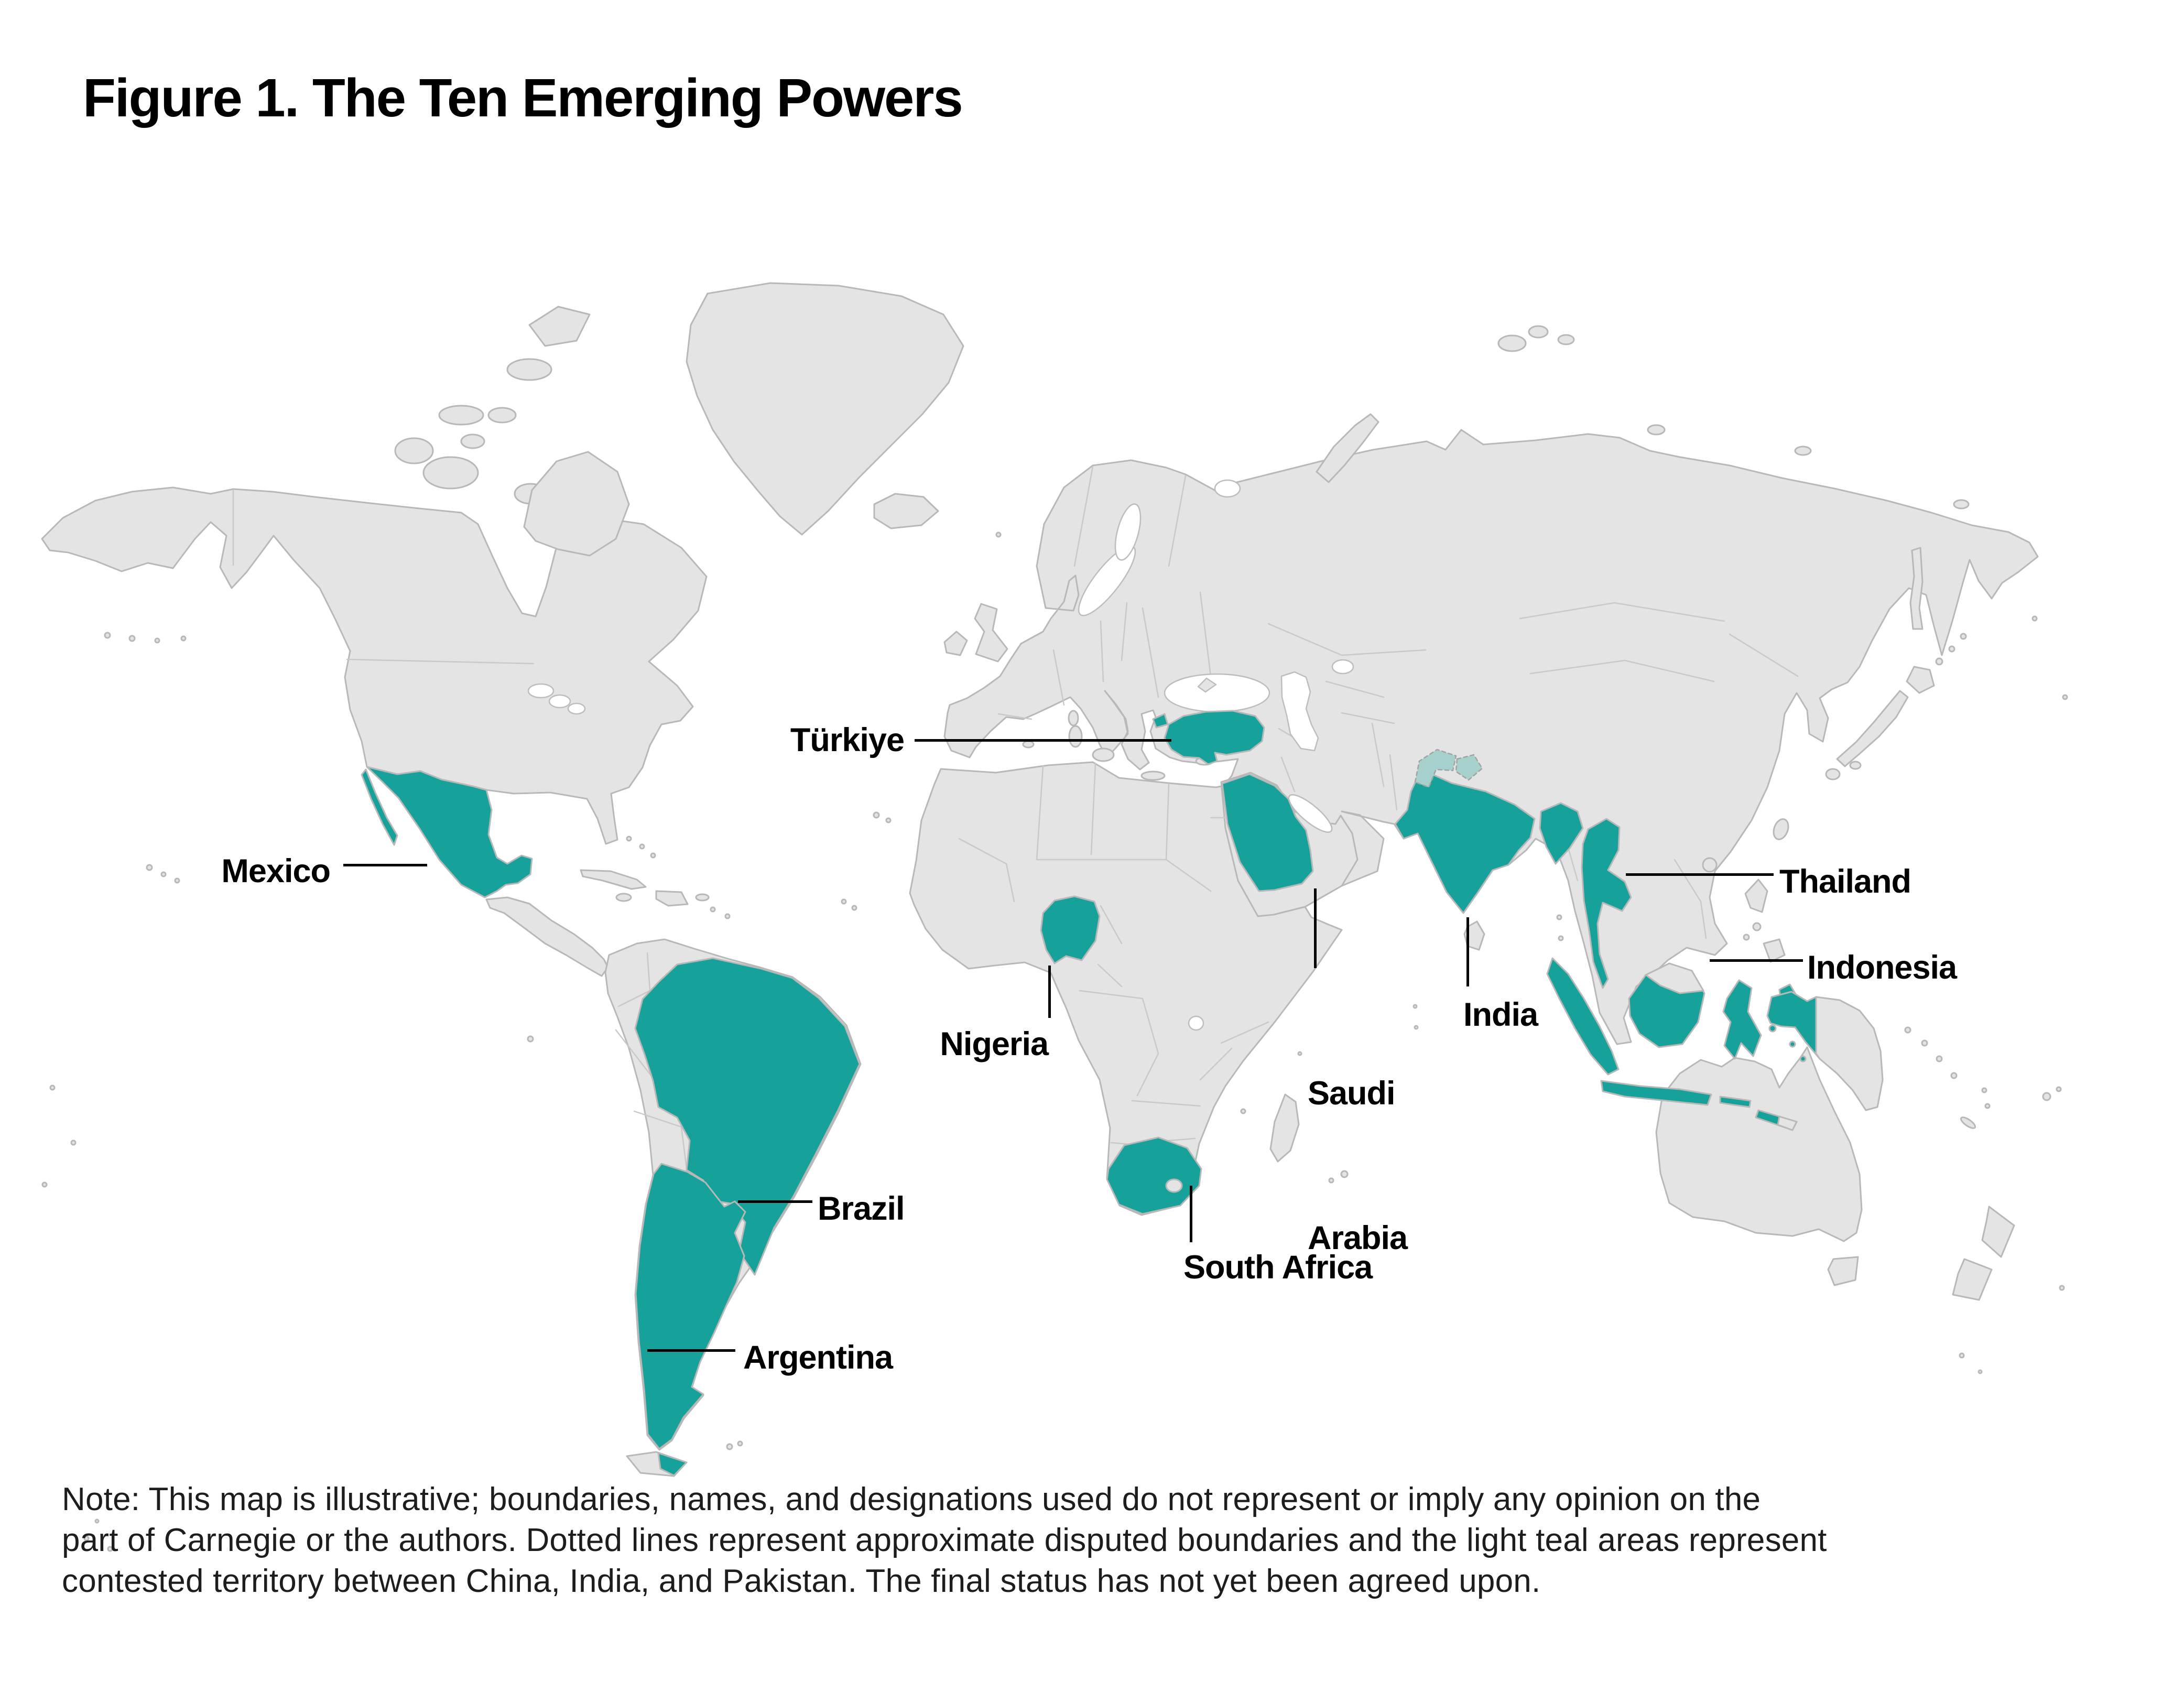 The width and height of the screenshot is (2184, 1703). What do you see at coordinates (1191, 1214) in the screenshot?
I see `leader-line-south-africa` at bounding box center [1191, 1214].